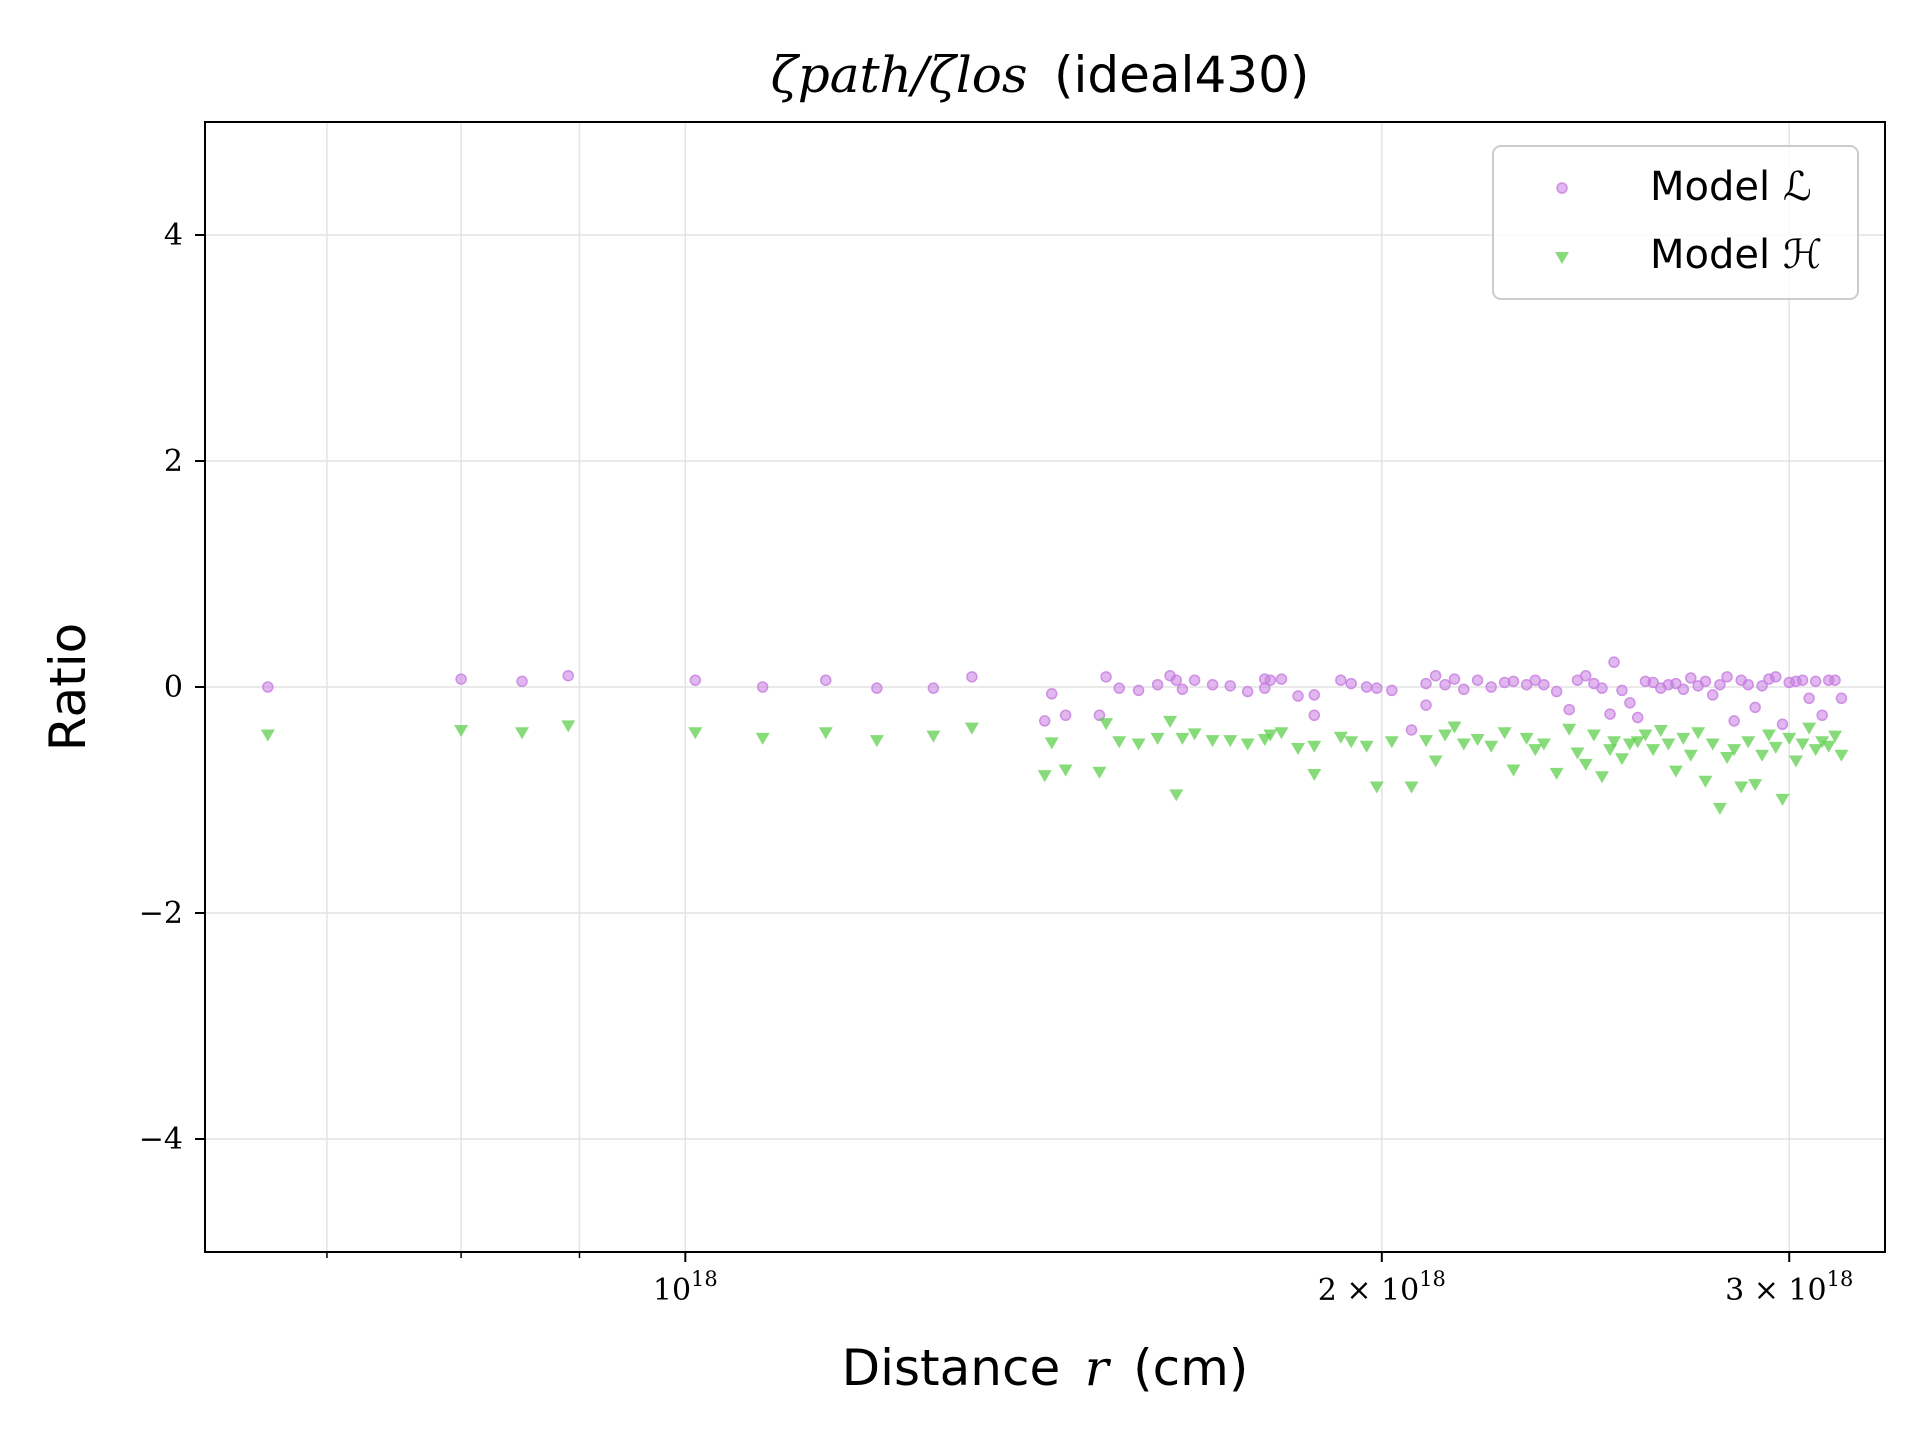 The width and height of the screenshot is (1920, 1440). What do you see at coordinates (1181, 75) in the screenshot?
I see `chart-title-text: (ideal430)` at bounding box center [1181, 75].